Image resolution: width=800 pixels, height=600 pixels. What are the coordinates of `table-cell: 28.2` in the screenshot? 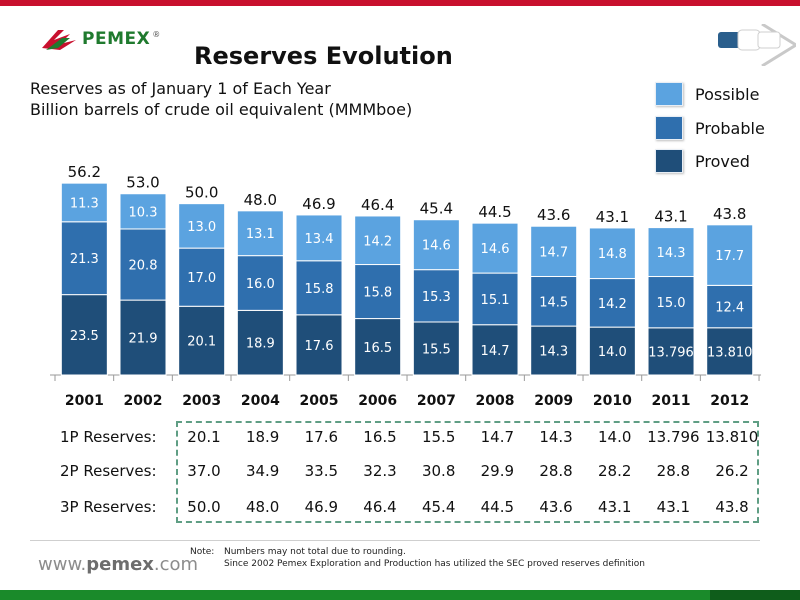 It's located at (614, 471).